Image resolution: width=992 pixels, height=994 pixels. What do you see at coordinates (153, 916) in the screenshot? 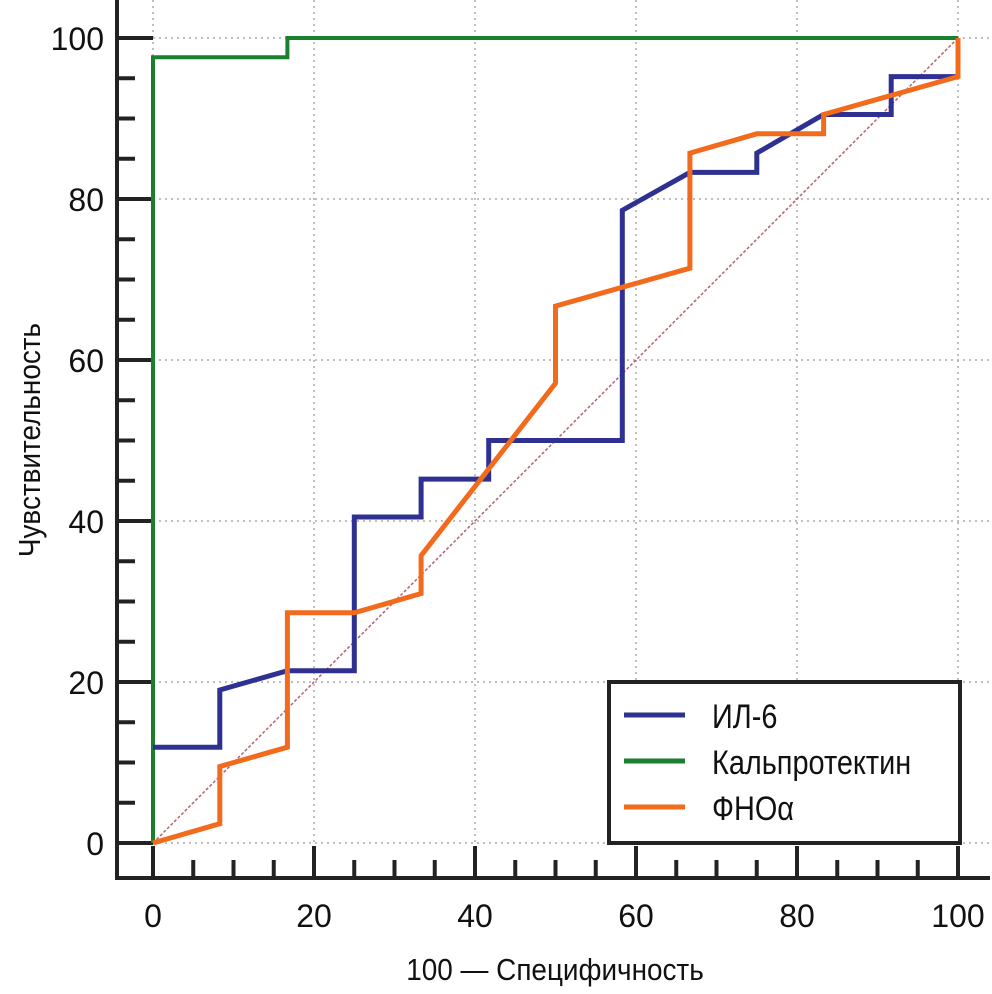
I see `x-tick-label: 0` at bounding box center [153, 916].